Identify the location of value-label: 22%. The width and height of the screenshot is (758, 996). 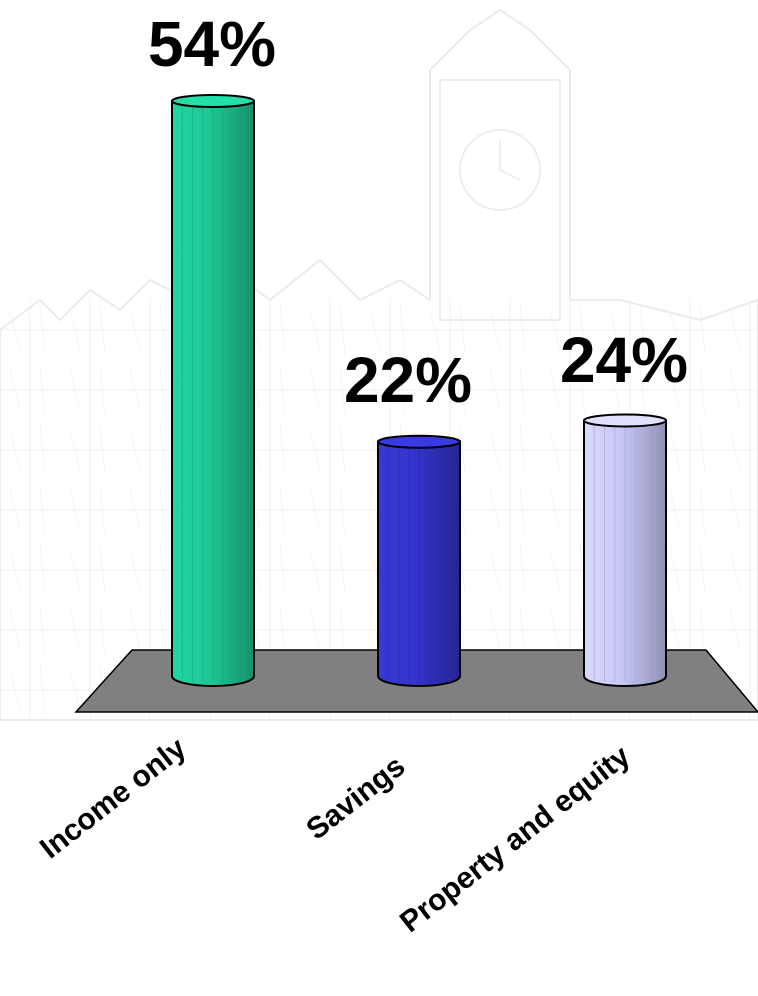
(408, 380).